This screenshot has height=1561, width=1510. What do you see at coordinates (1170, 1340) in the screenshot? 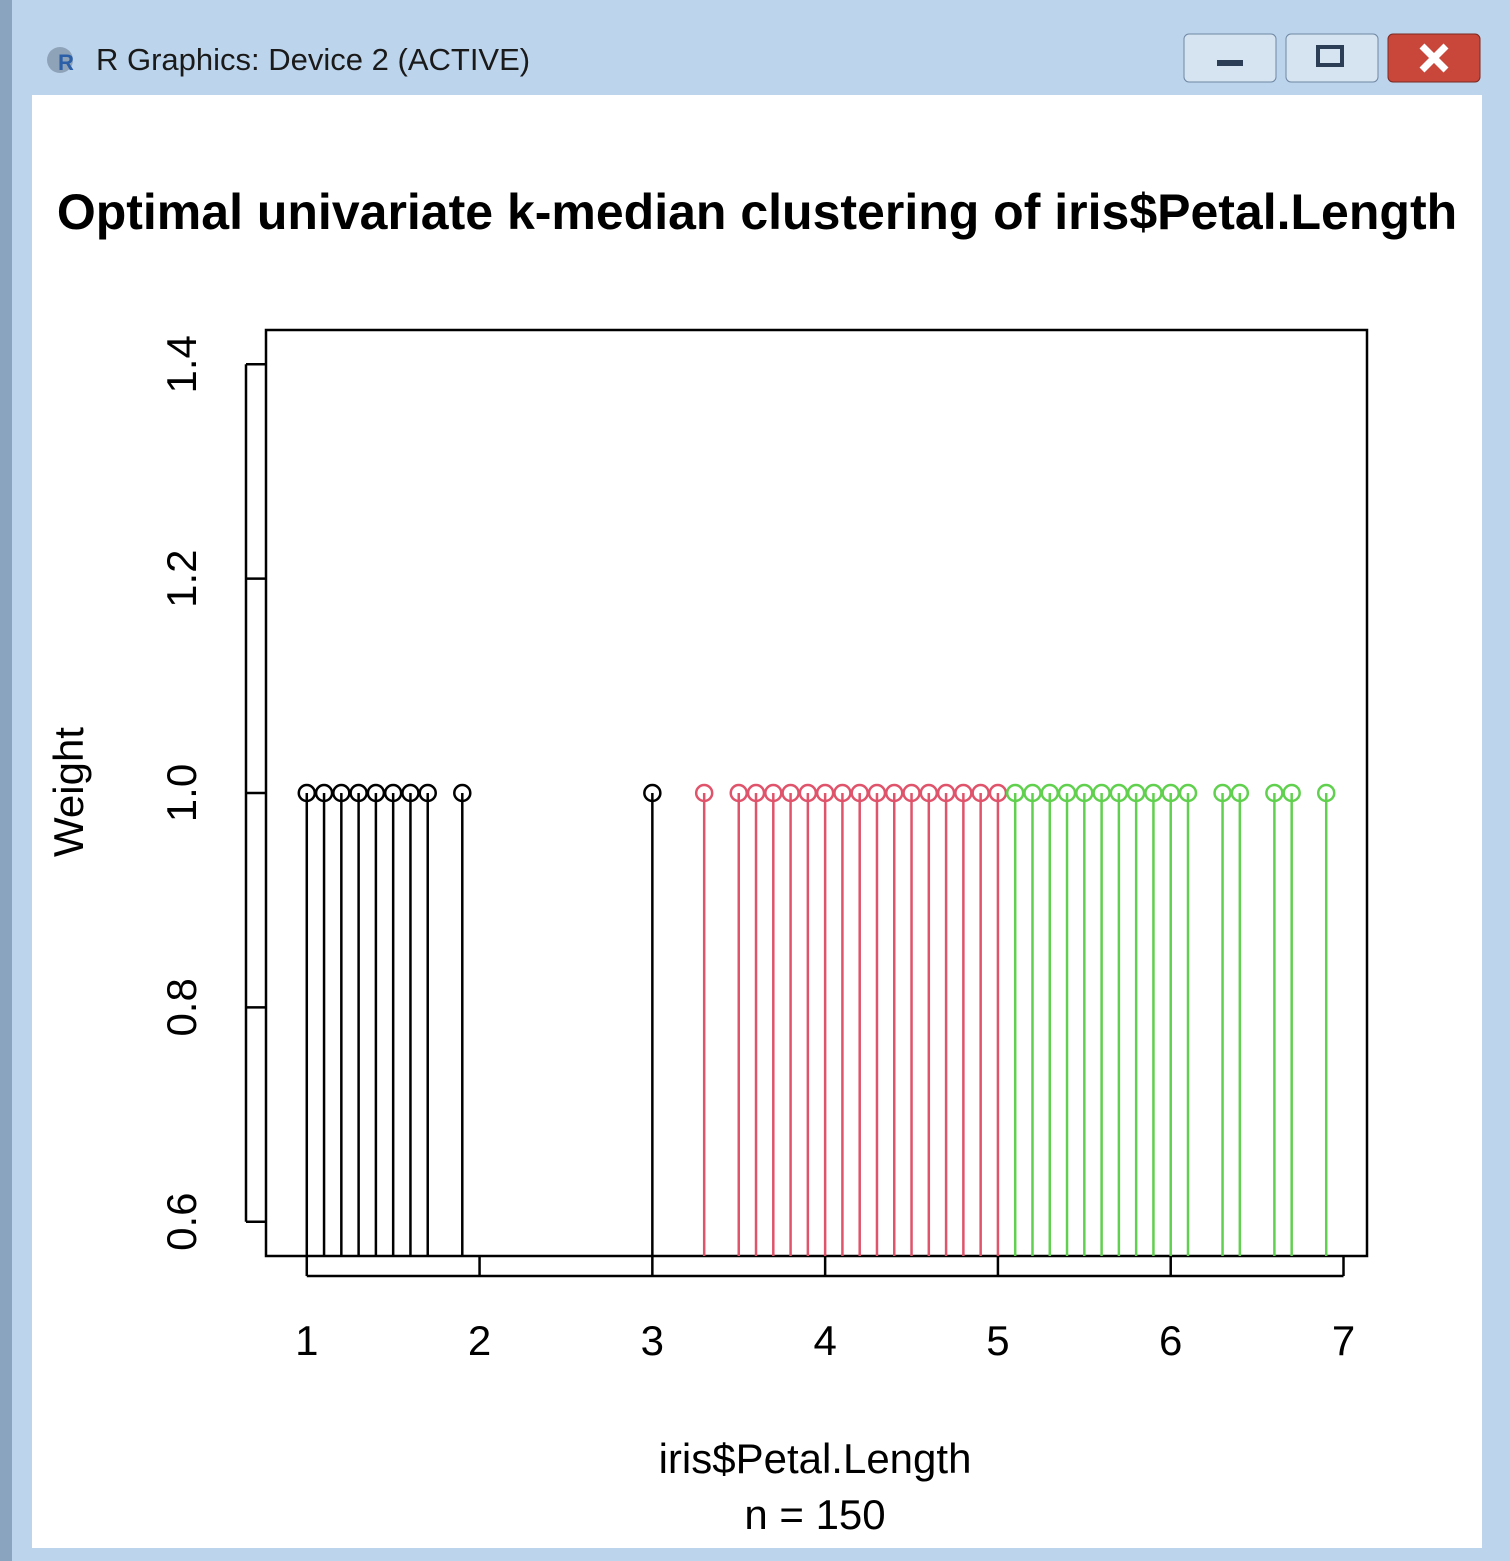
I see `x-tick-label: 6` at bounding box center [1170, 1340].